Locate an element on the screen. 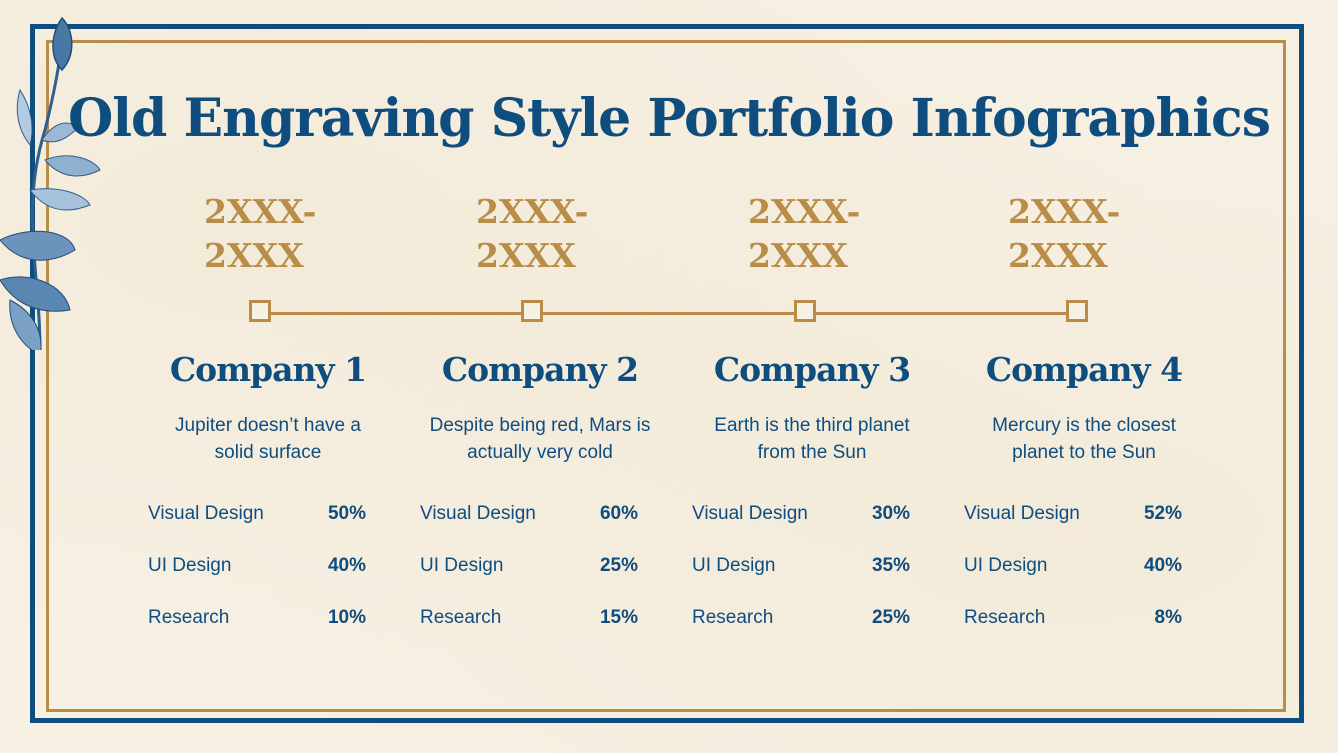 The height and width of the screenshot is (753, 1338). stat-row: Research 25% is located at coordinates (801, 617).